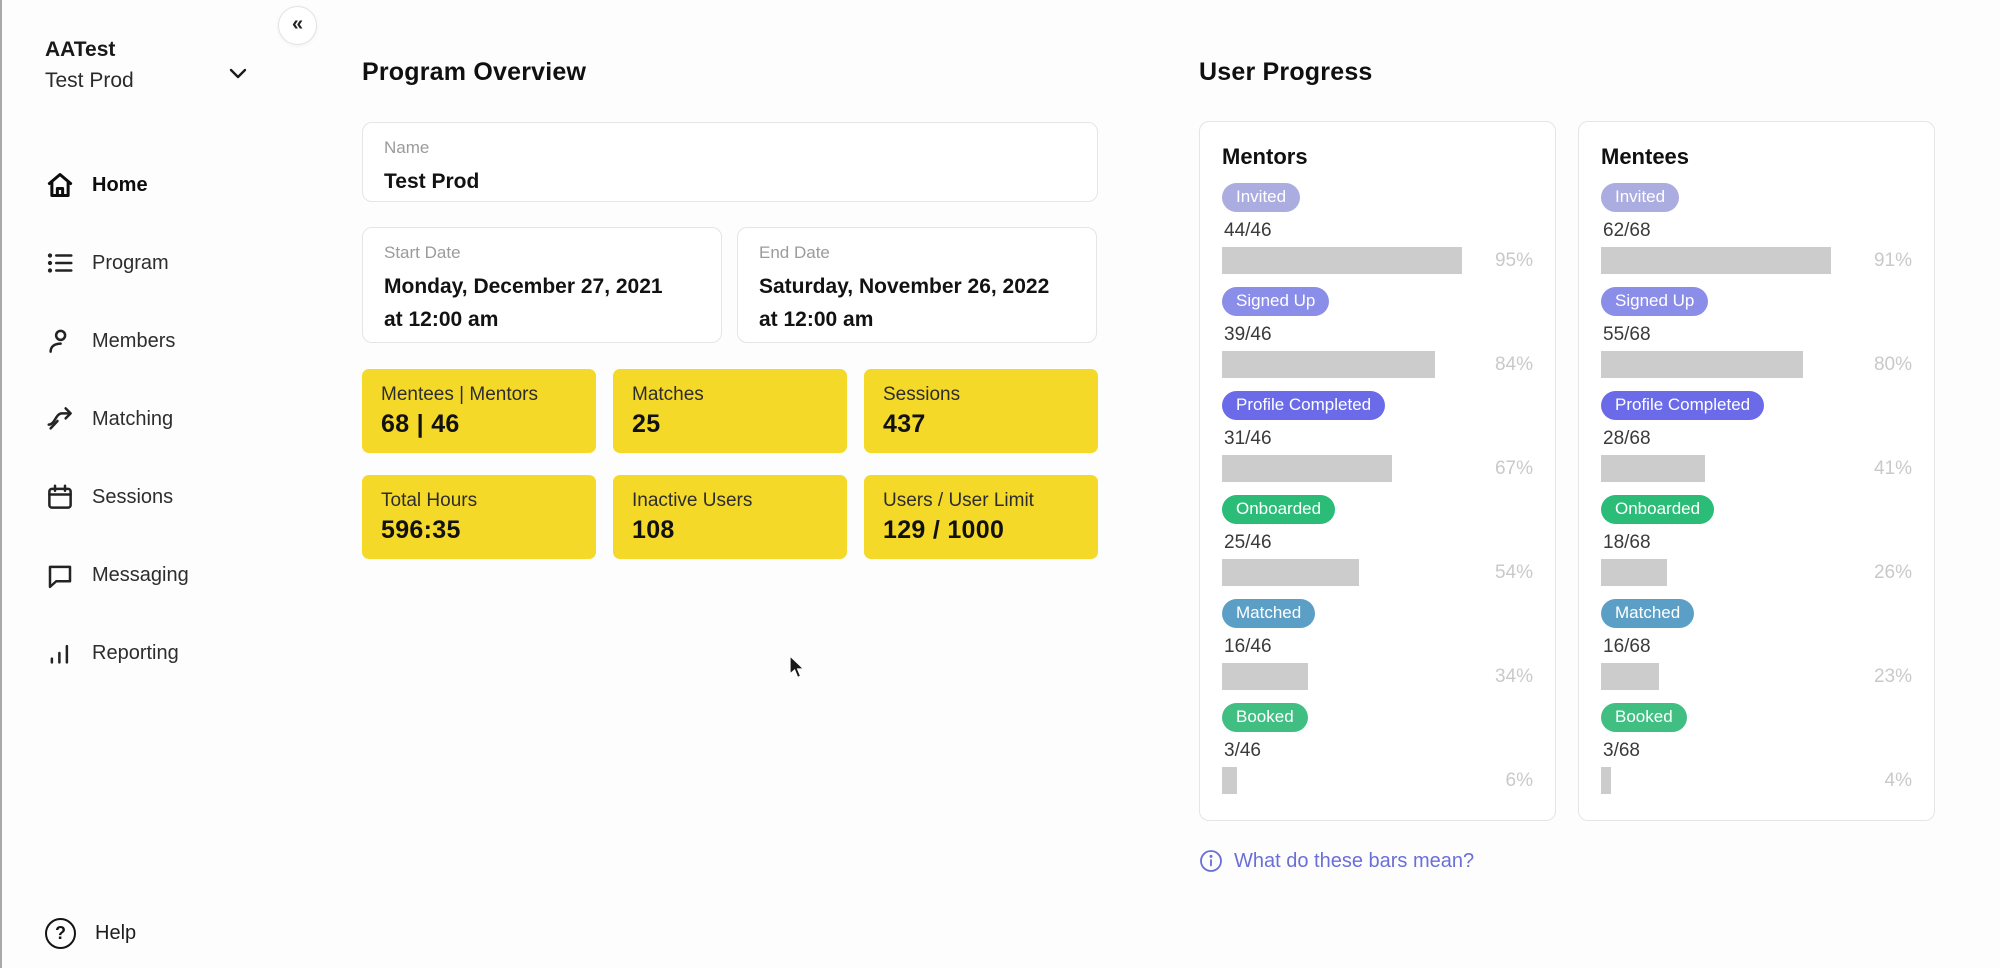 The width and height of the screenshot is (2000, 968). I want to click on stage-bar-row: 91%, so click(1756, 260).